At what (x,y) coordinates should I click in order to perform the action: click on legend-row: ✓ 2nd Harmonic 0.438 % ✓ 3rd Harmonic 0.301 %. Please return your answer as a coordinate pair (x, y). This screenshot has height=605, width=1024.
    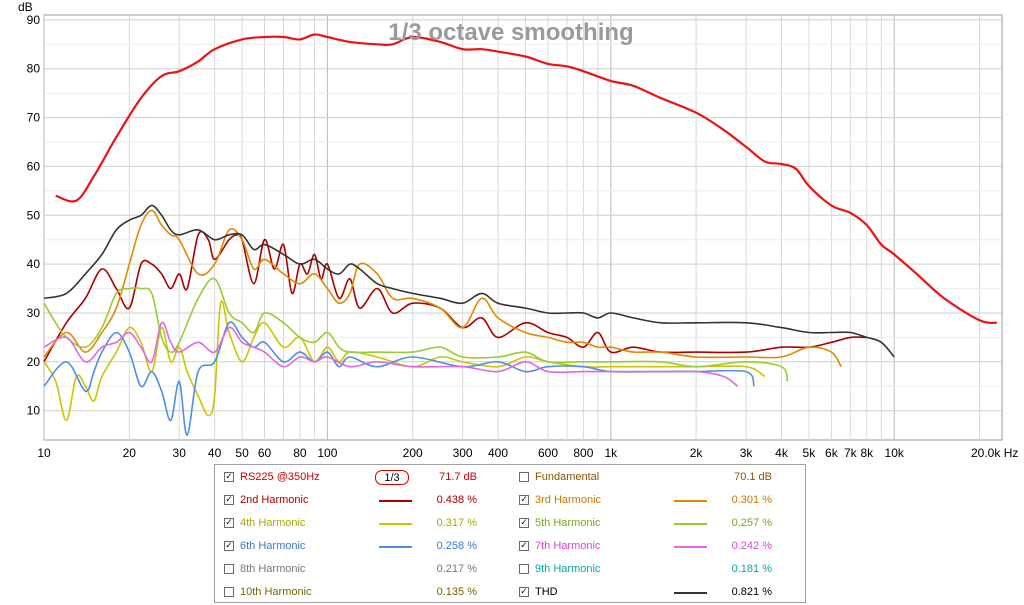
    Looking at the image, I should click on (511, 501).